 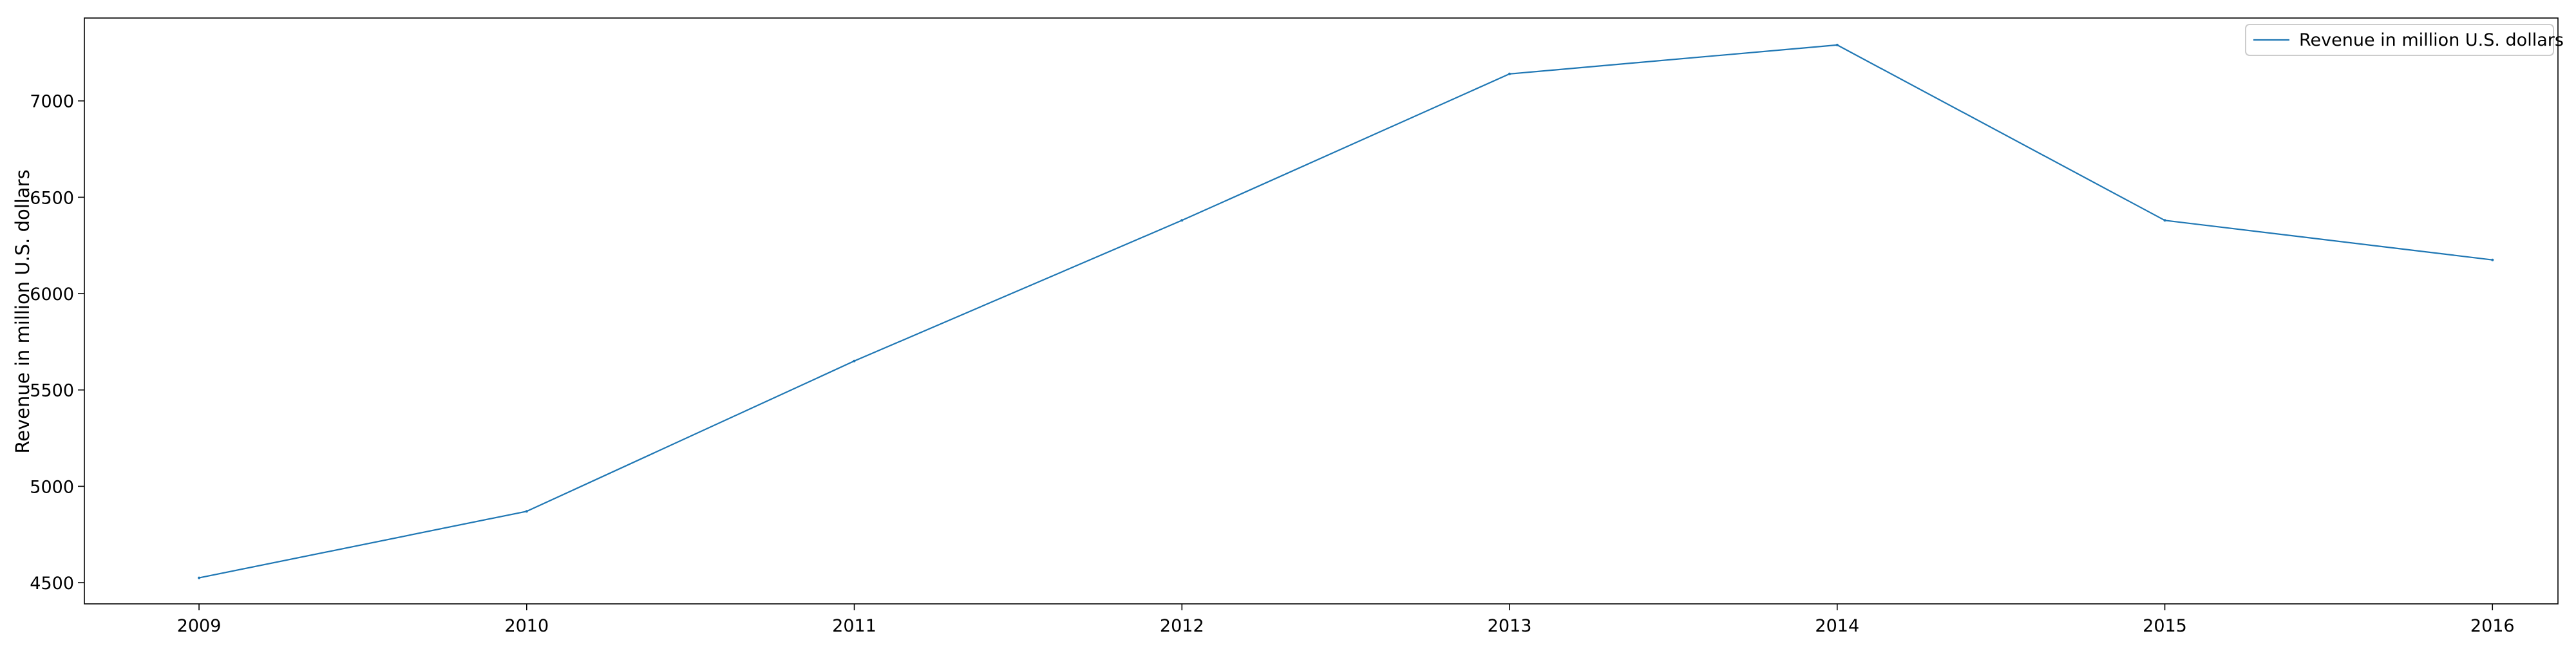 I want to click on y-tick-label-5500: 5500, so click(x=52, y=391).